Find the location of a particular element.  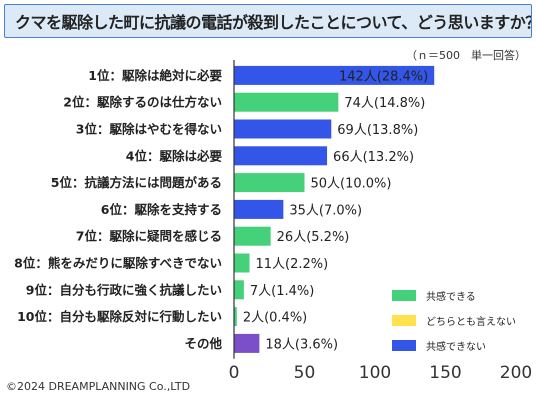

value-label: 66人(13.2%) is located at coordinates (373, 157).